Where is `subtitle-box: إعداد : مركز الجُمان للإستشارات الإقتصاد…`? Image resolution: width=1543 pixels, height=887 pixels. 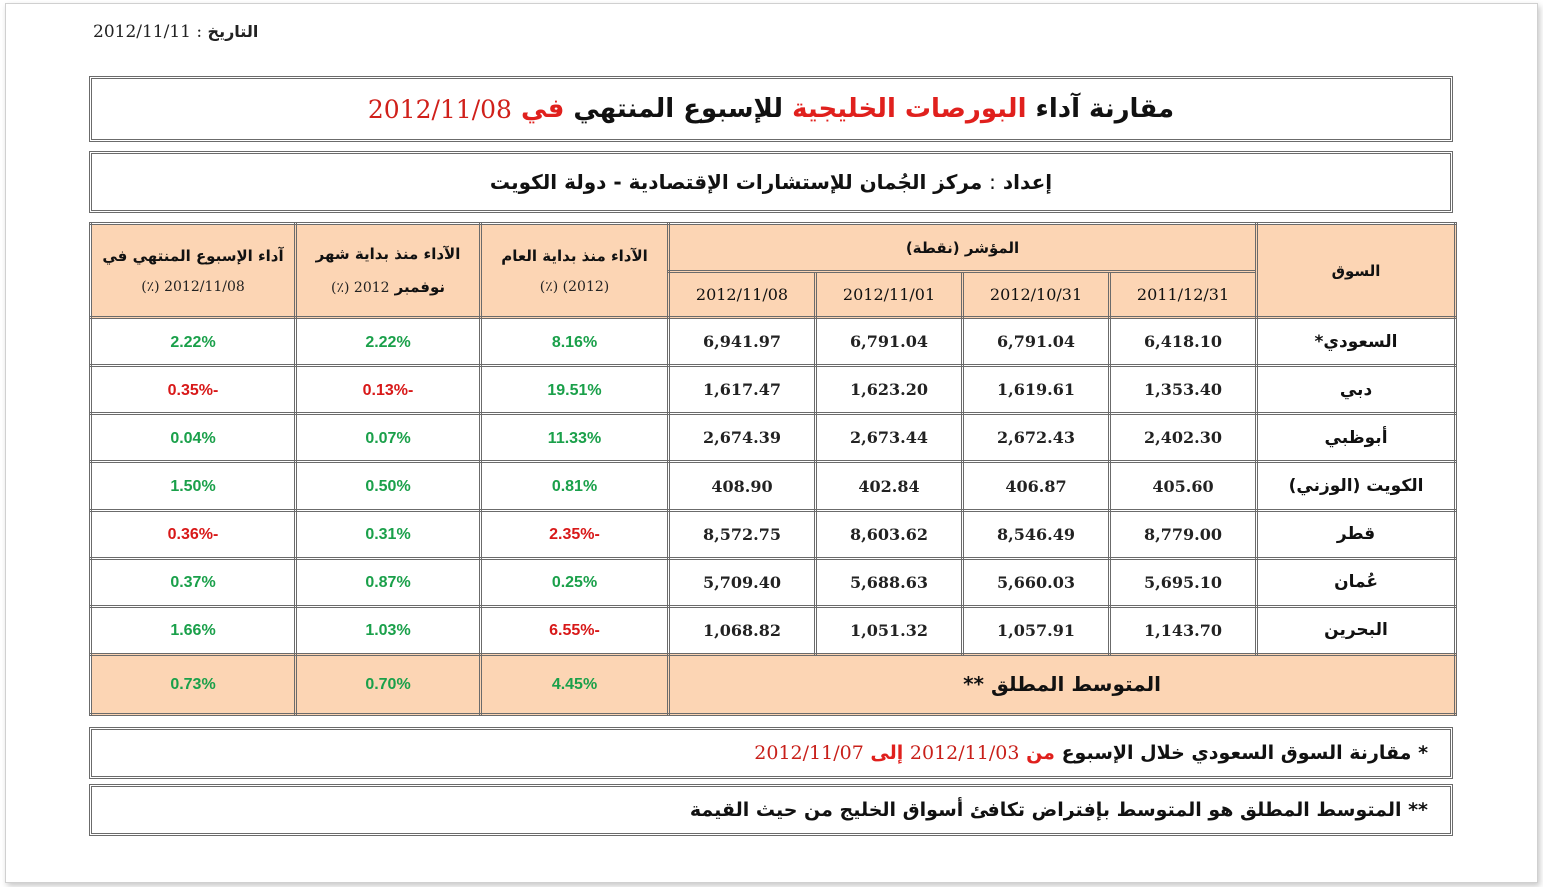
subtitle-box: إعداد : مركز الجُمان للإستشارات الإقتصاد… is located at coordinates (771, 182).